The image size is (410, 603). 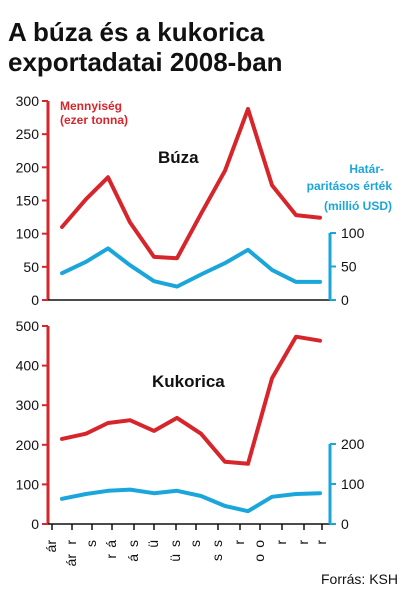 I want to click on left-axis-label-line1: Mennyiség, so click(x=91, y=106).